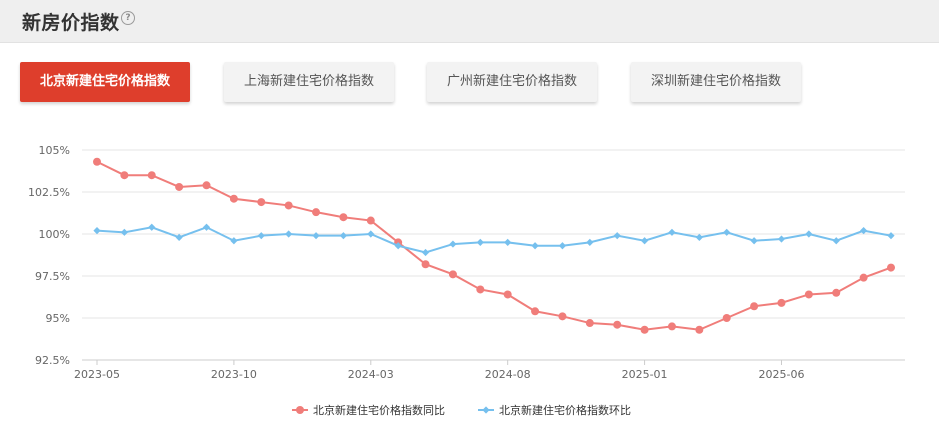  What do you see at coordinates (565, 410) in the screenshot?
I see `legend-label: 北京新建住宅价格指数环比` at bounding box center [565, 410].